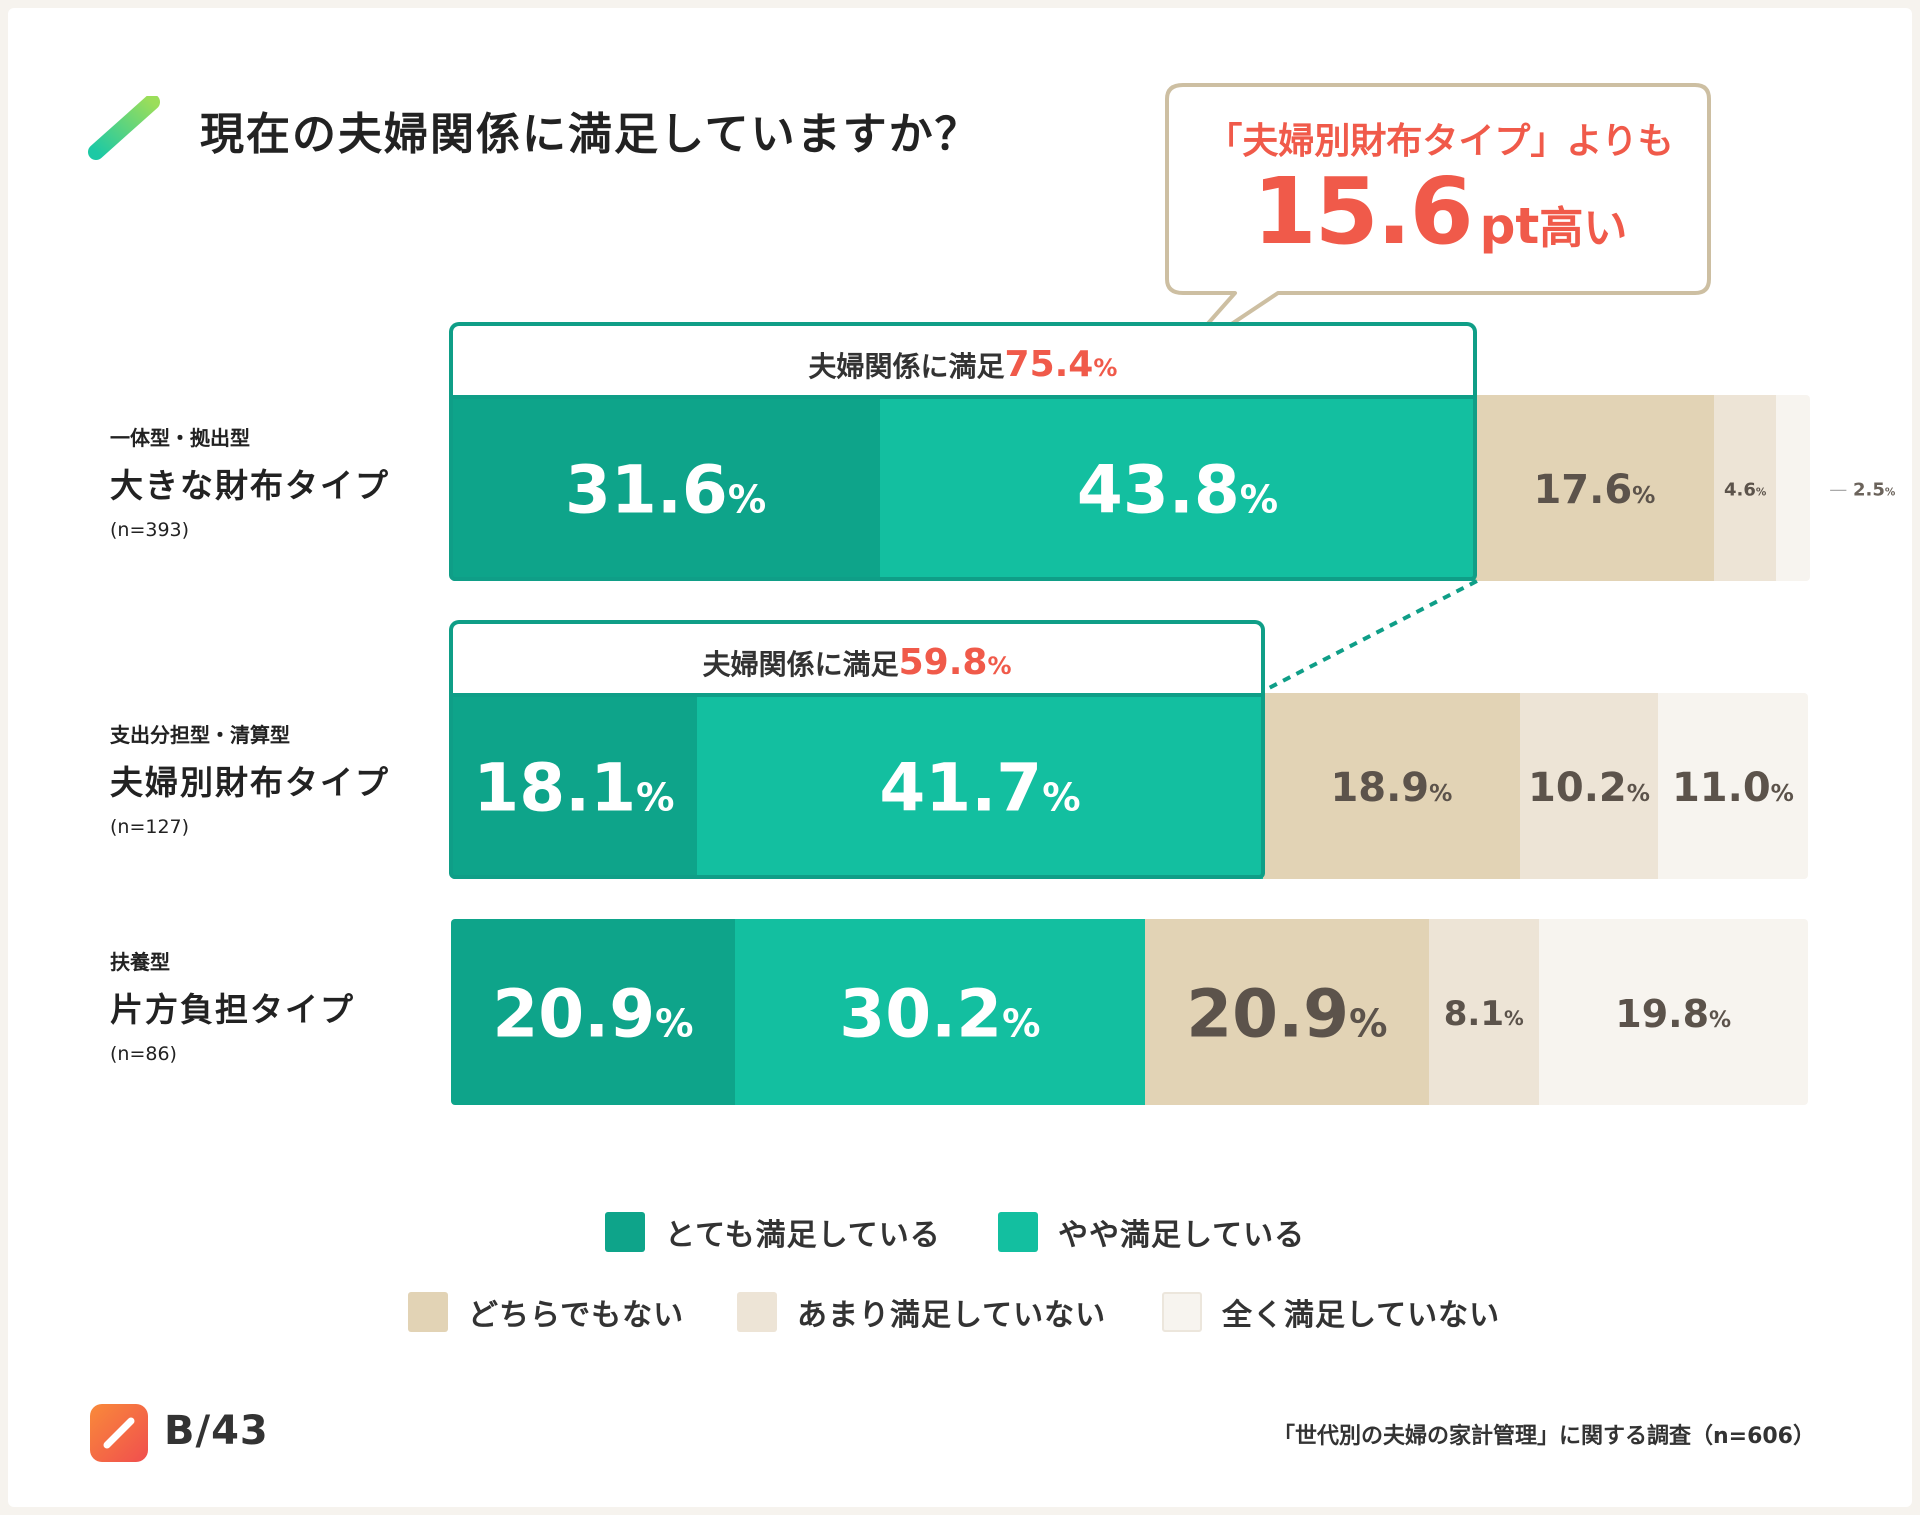 The image size is (1920, 1515). Describe the element at coordinates (200, 735) in the screenshot. I see `row-sublabel: 支出分担型・清算型` at that location.